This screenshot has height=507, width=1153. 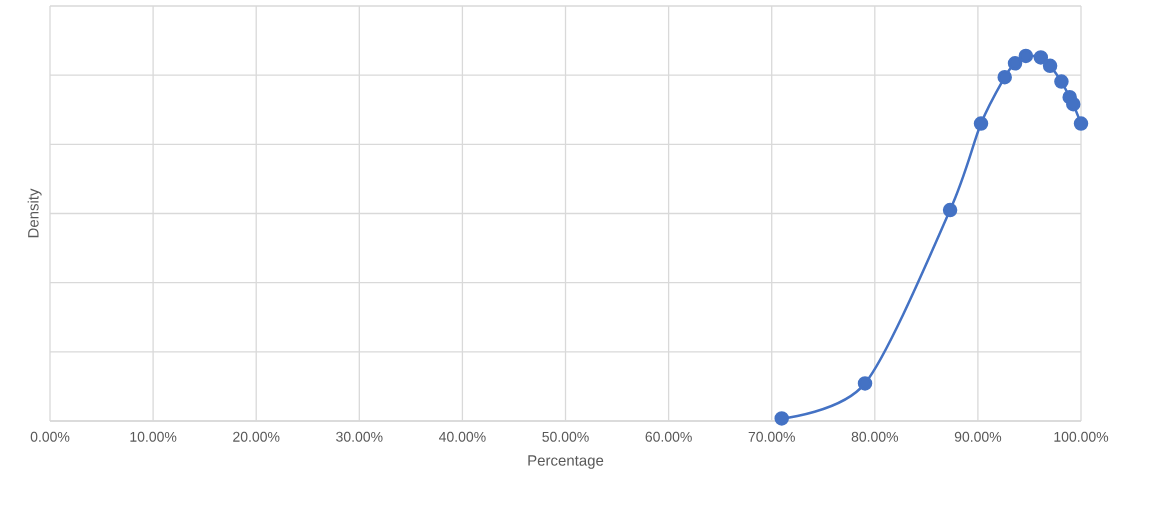 What do you see at coordinates (359, 436) in the screenshot?
I see `x-tick-label: 30.00%` at bounding box center [359, 436].